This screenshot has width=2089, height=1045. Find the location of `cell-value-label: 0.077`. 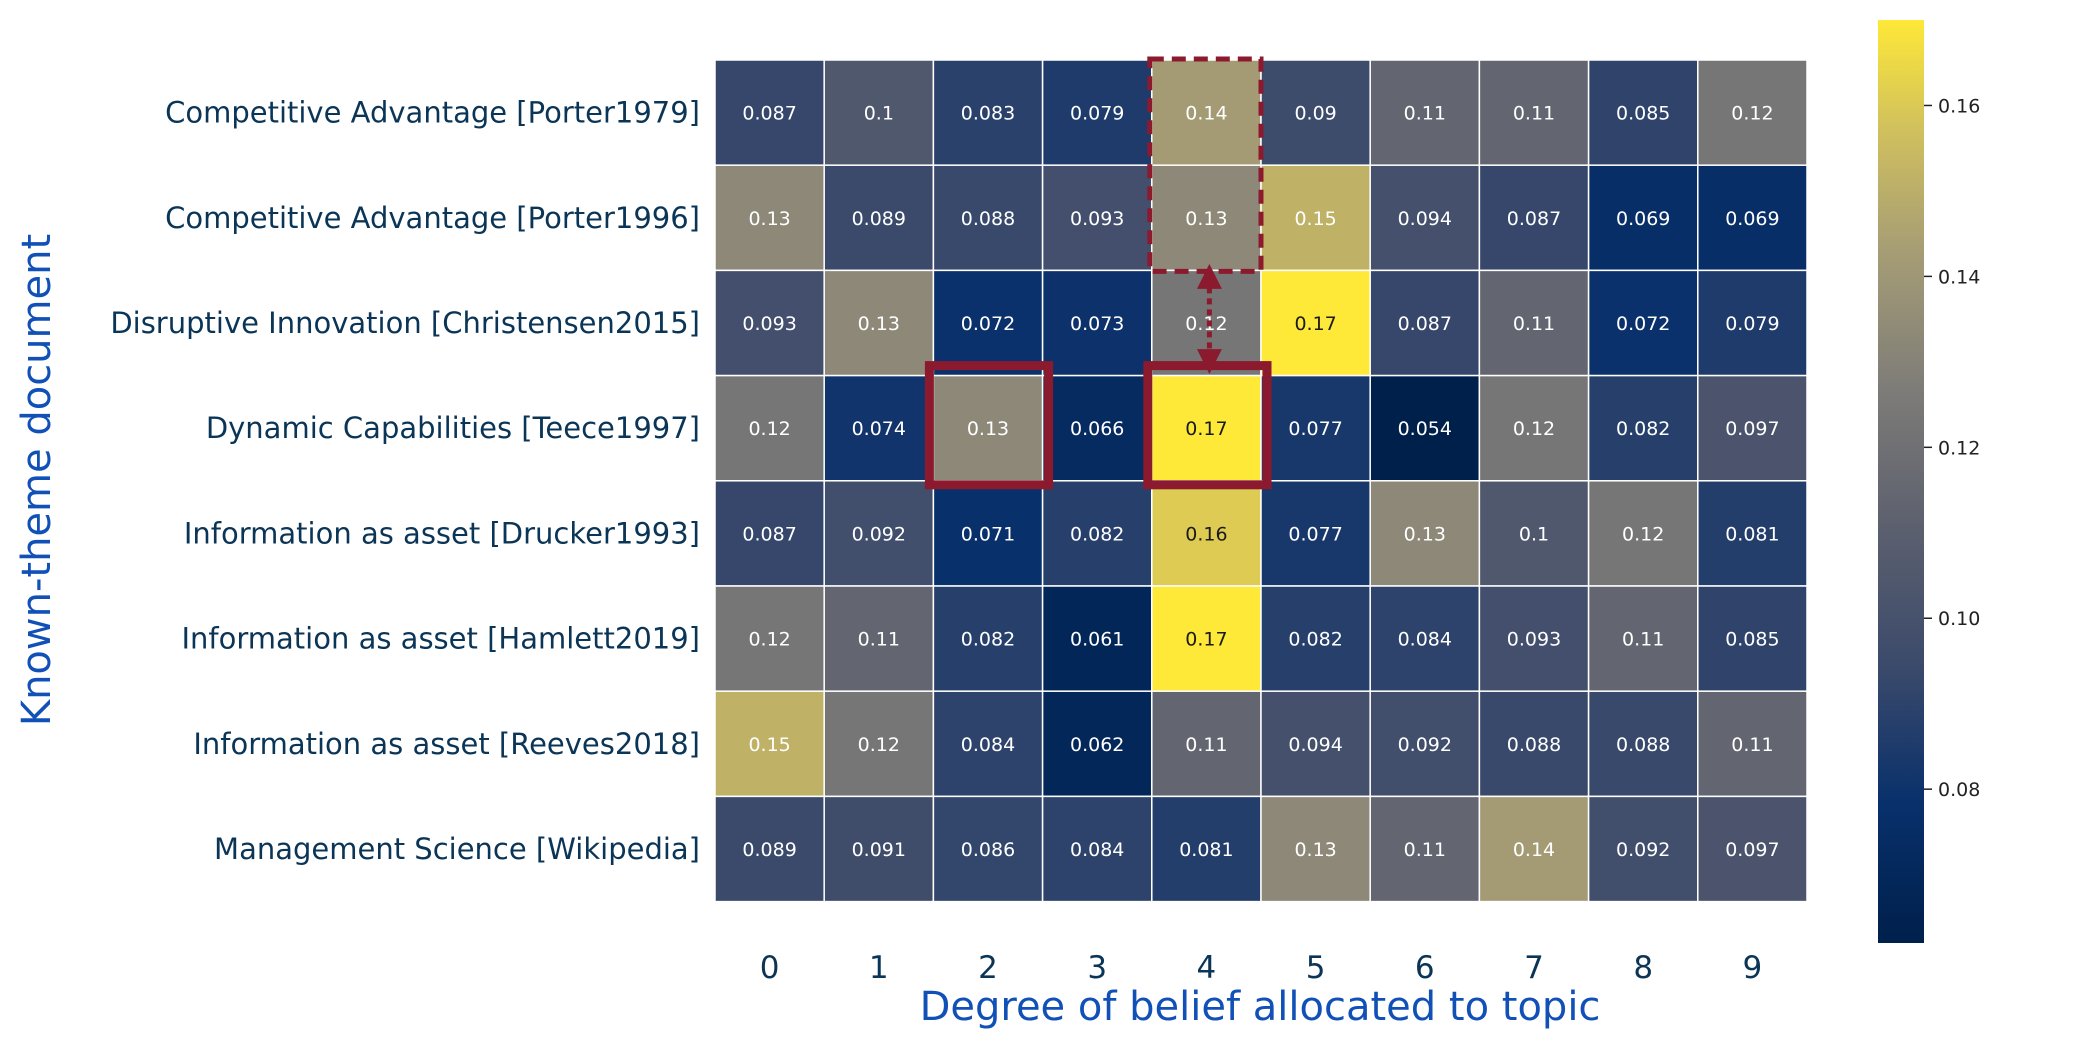

cell-value-label: 0.077 is located at coordinates (1315, 429).